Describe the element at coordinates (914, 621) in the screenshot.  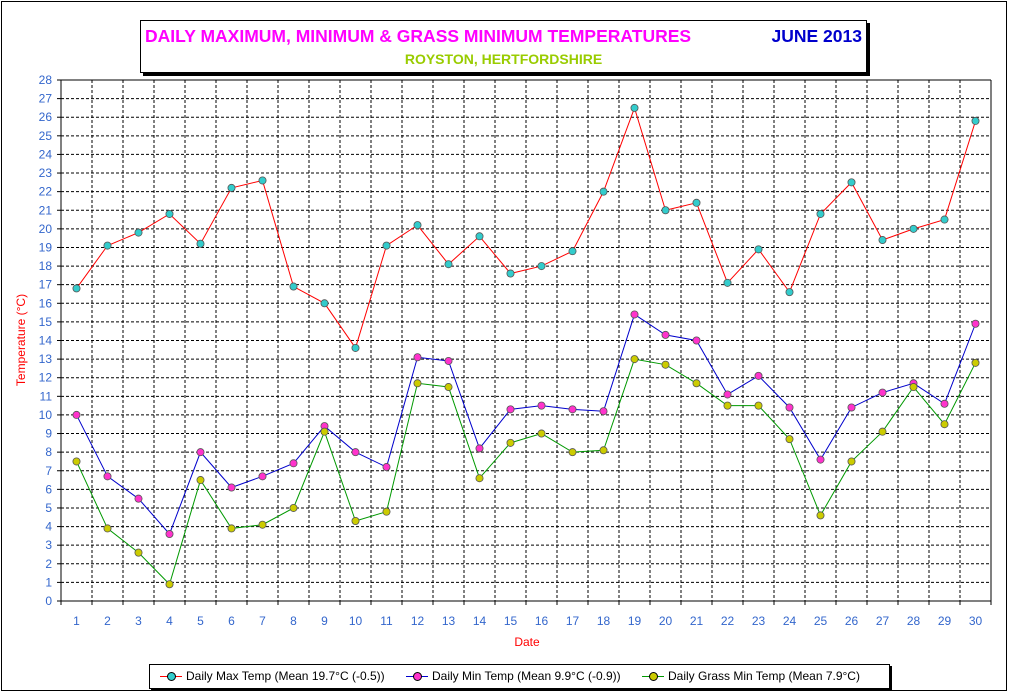
I see `x-tick-label: 28` at that location.